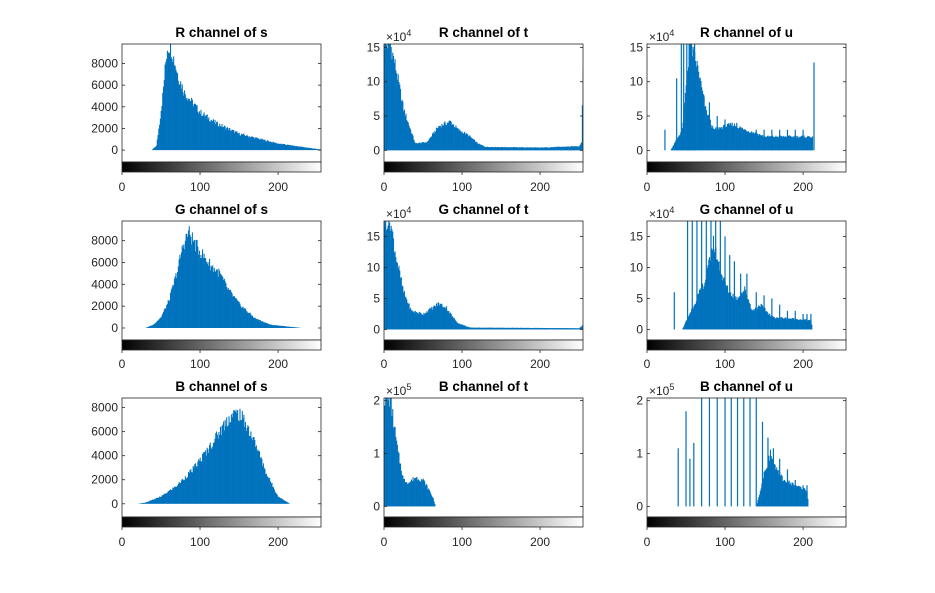  What do you see at coordinates (376, 454) in the screenshot?
I see `y-tick-label: 1` at bounding box center [376, 454].